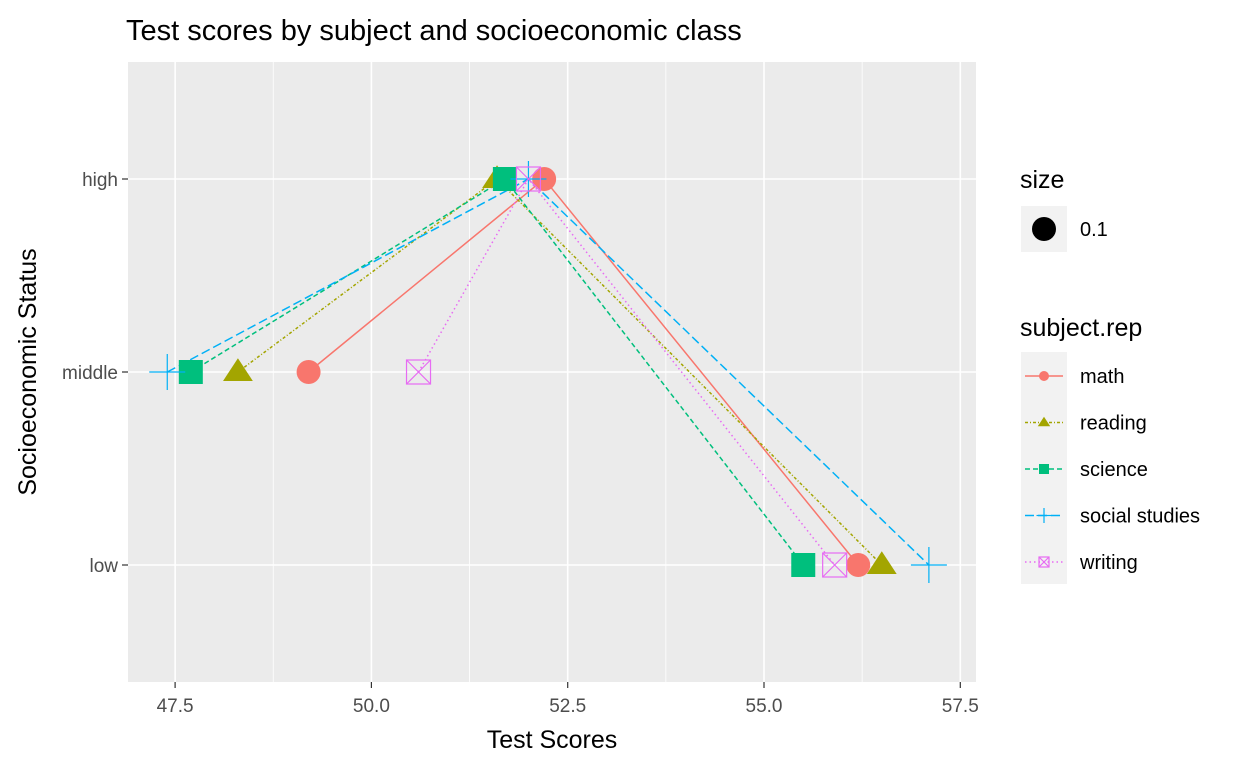 Image resolution: width=1248 pixels, height=768 pixels. I want to click on x-tick-label: 52.5, so click(567, 706).